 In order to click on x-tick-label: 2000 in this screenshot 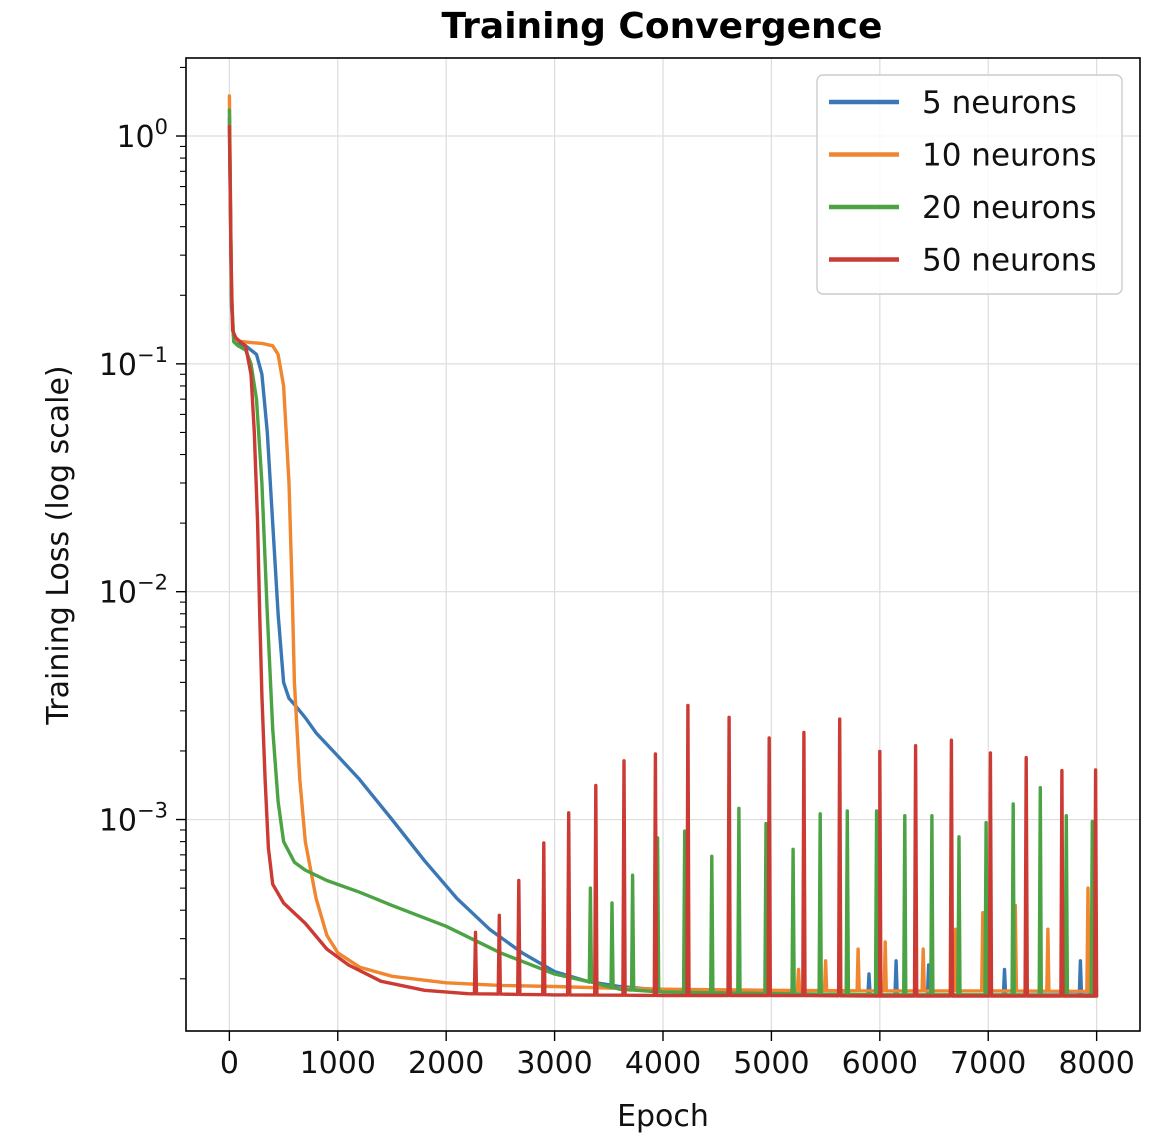, I will do `click(446, 1063)`.